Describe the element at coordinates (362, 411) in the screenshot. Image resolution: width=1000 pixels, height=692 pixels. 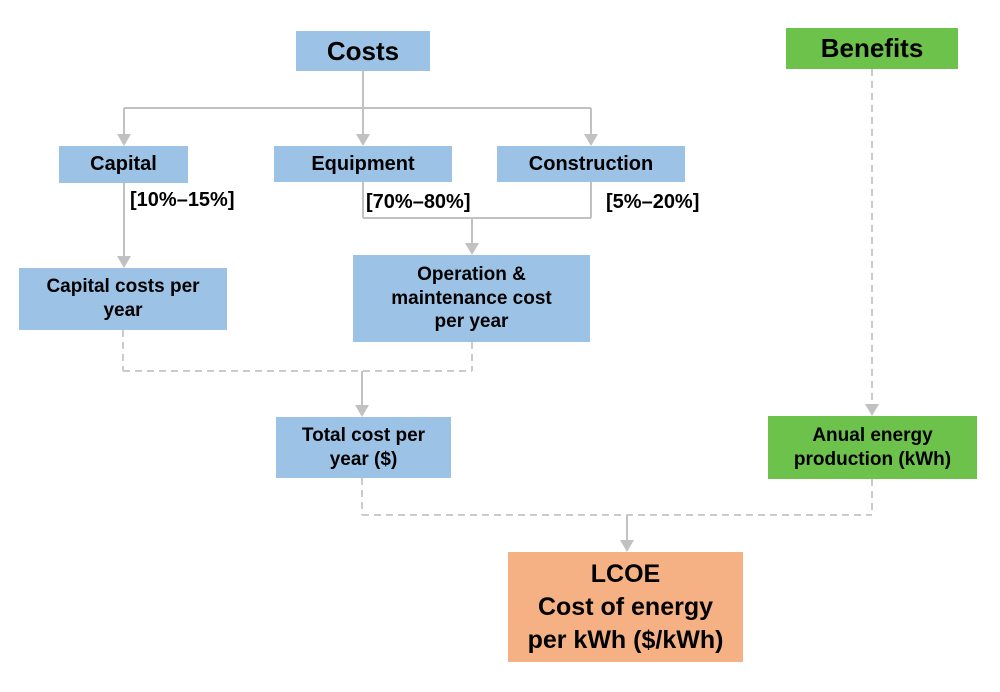
I see `arrowhead-totalcost` at that location.